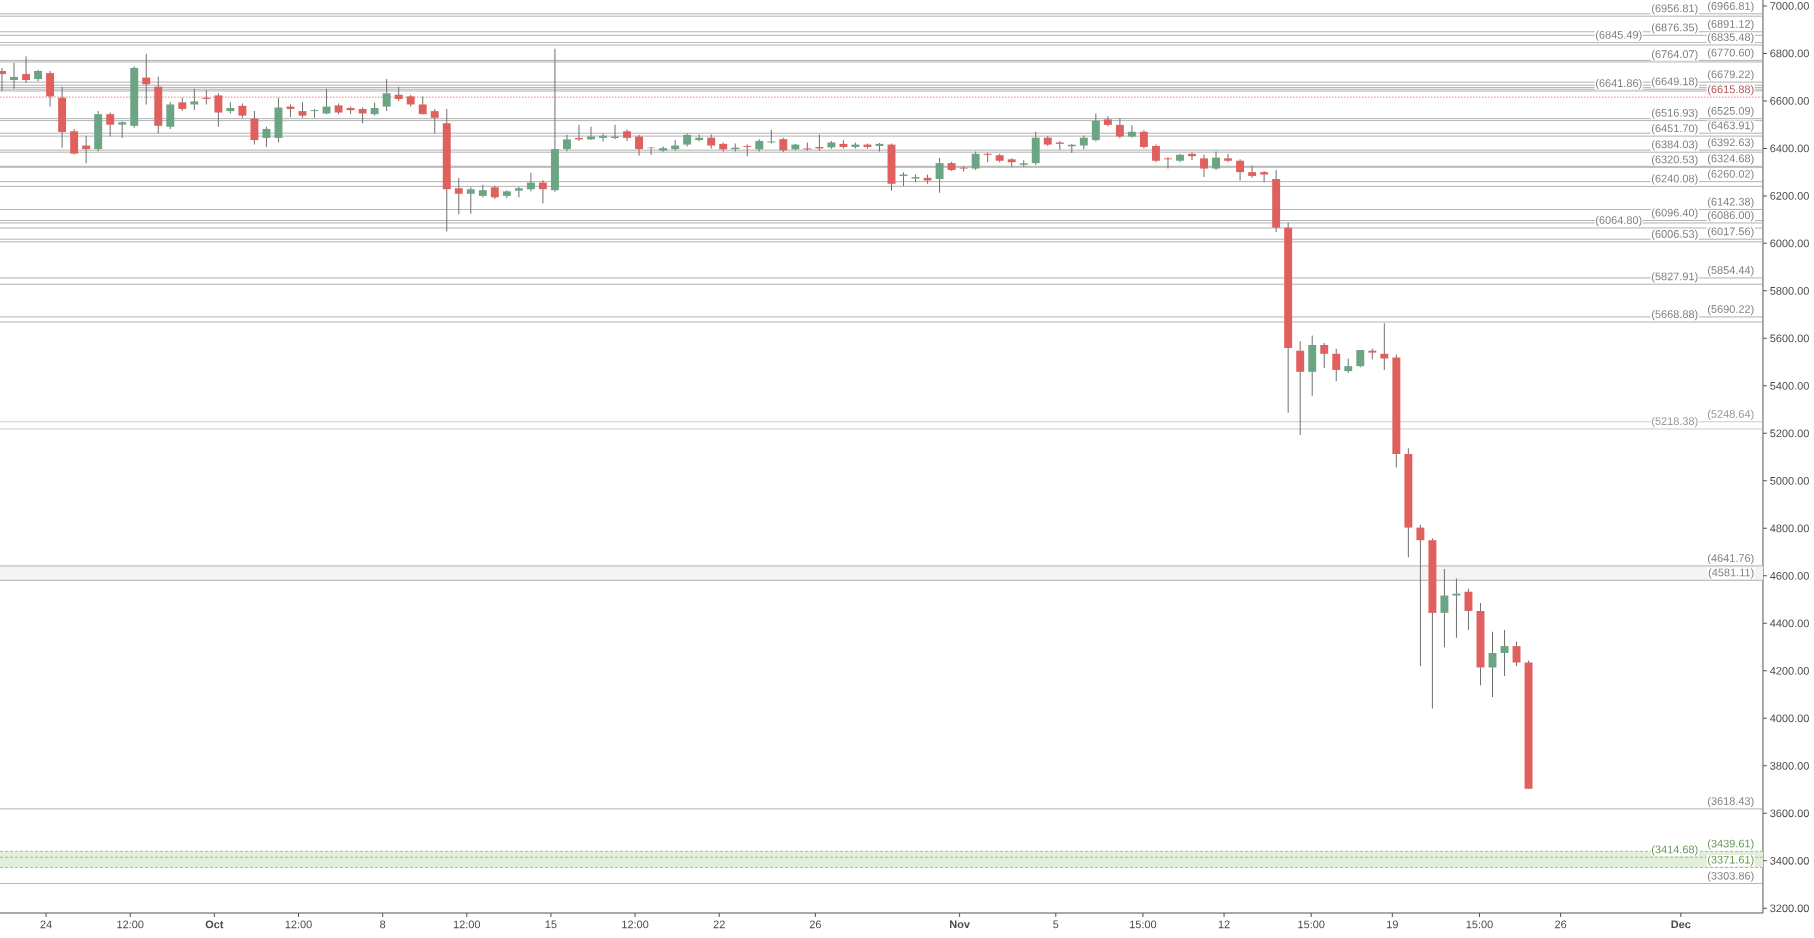 Image resolution: width=1814 pixels, height=938 pixels. I want to click on ref-line-label: (6463.91), so click(1730, 126).